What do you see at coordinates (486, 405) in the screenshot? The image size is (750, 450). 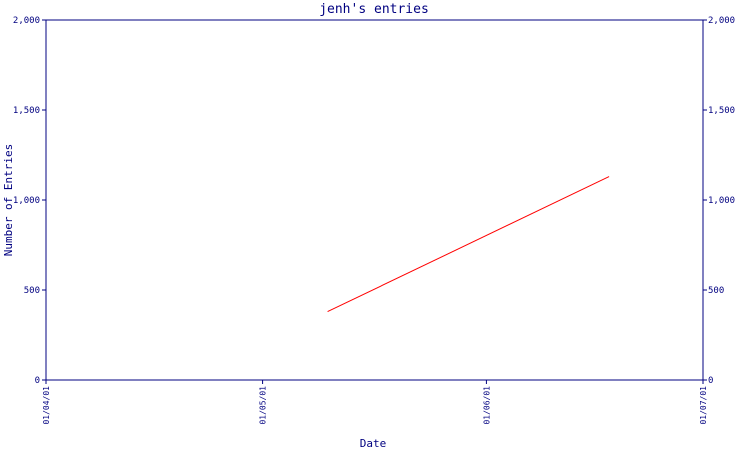 I see `x-tick-label: 01/06/01` at bounding box center [486, 405].